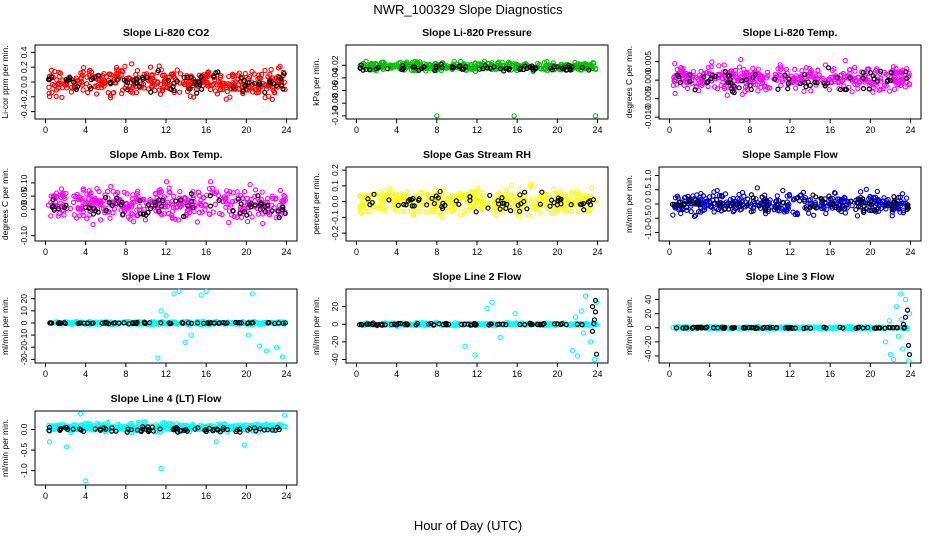 The image size is (936, 540). Describe the element at coordinates (24, 322) in the screenshot. I see `y-tick-label: 0` at that location.